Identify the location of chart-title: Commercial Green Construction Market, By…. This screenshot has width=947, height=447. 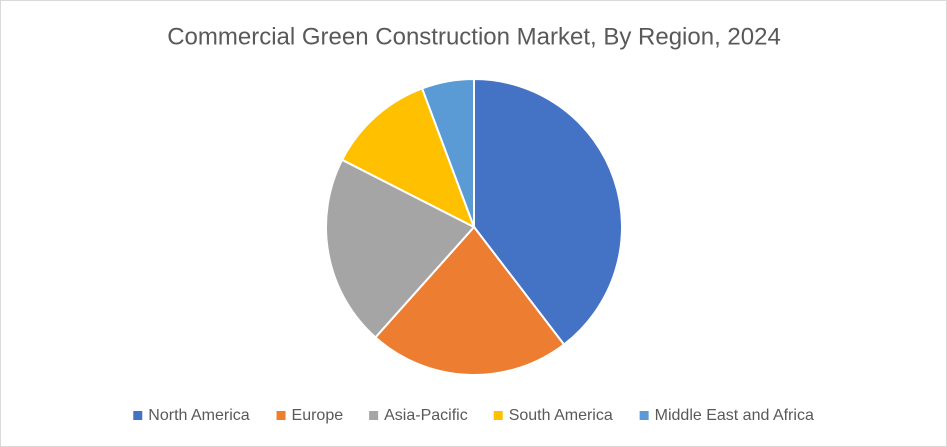
(474, 36).